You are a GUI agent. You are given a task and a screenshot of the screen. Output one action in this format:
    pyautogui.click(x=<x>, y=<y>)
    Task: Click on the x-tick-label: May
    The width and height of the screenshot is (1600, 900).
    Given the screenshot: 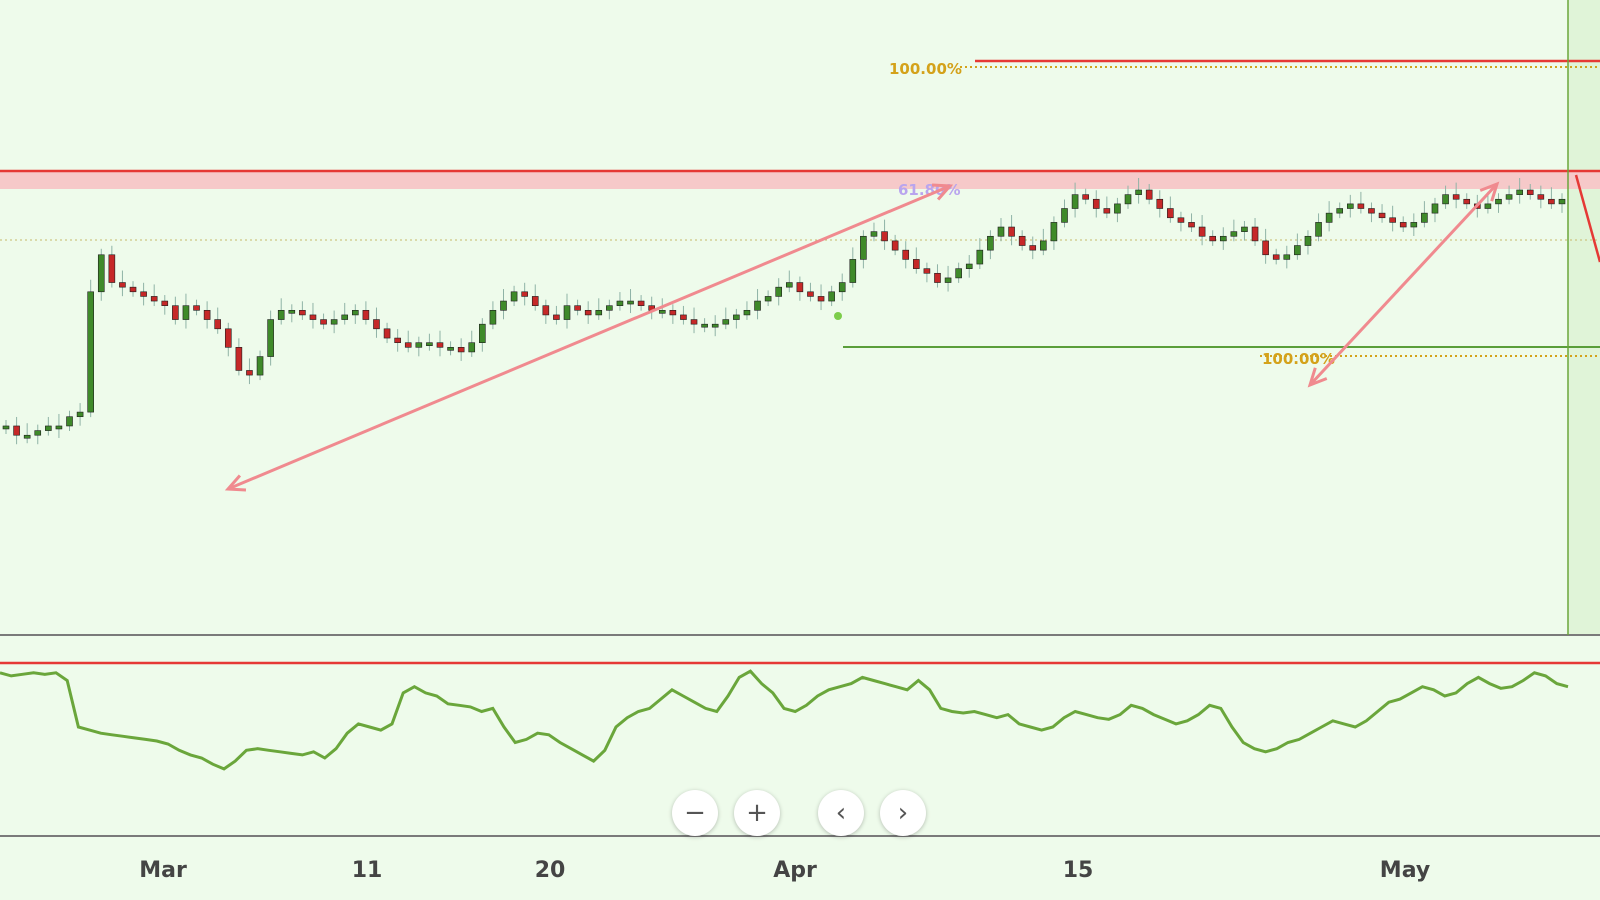 What is the action you would take?
    pyautogui.click(x=1405, y=870)
    